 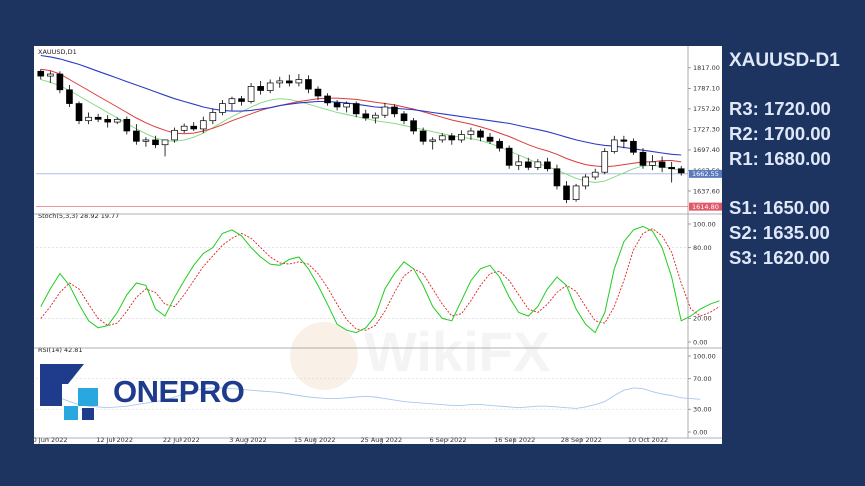 I want to click on date-label: 10 Oct 2022, so click(x=648, y=440).